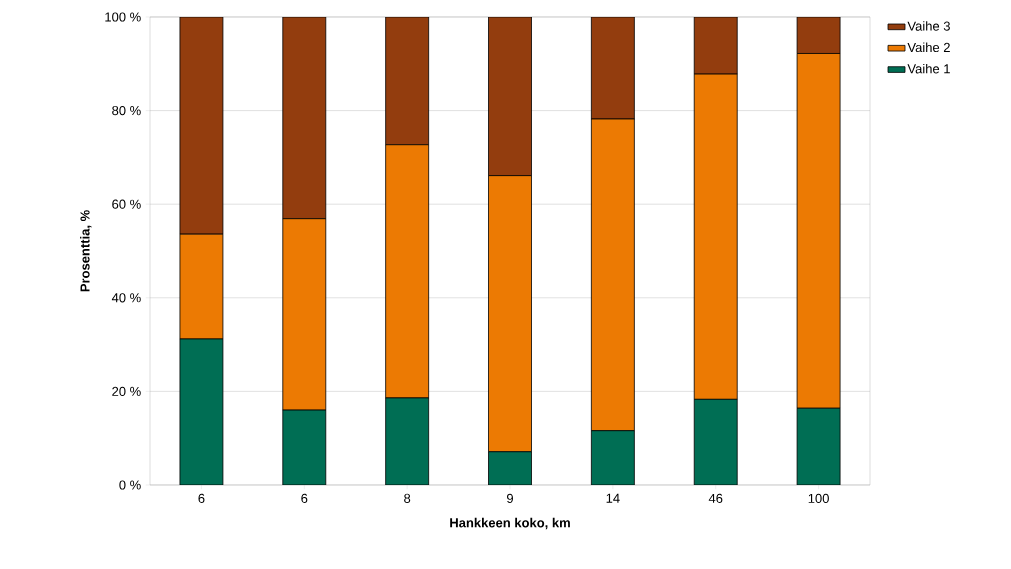  I want to click on y-tick-label: 60 %, so click(126, 204).